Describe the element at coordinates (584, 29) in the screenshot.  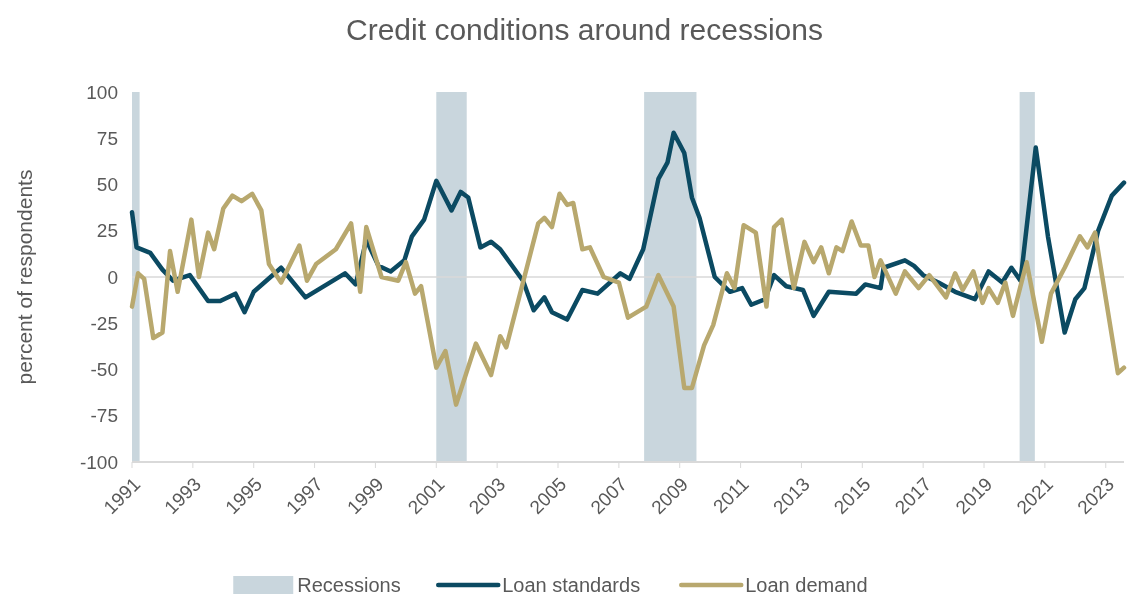
I see `chart-title: Credit conditions around recessions` at that location.